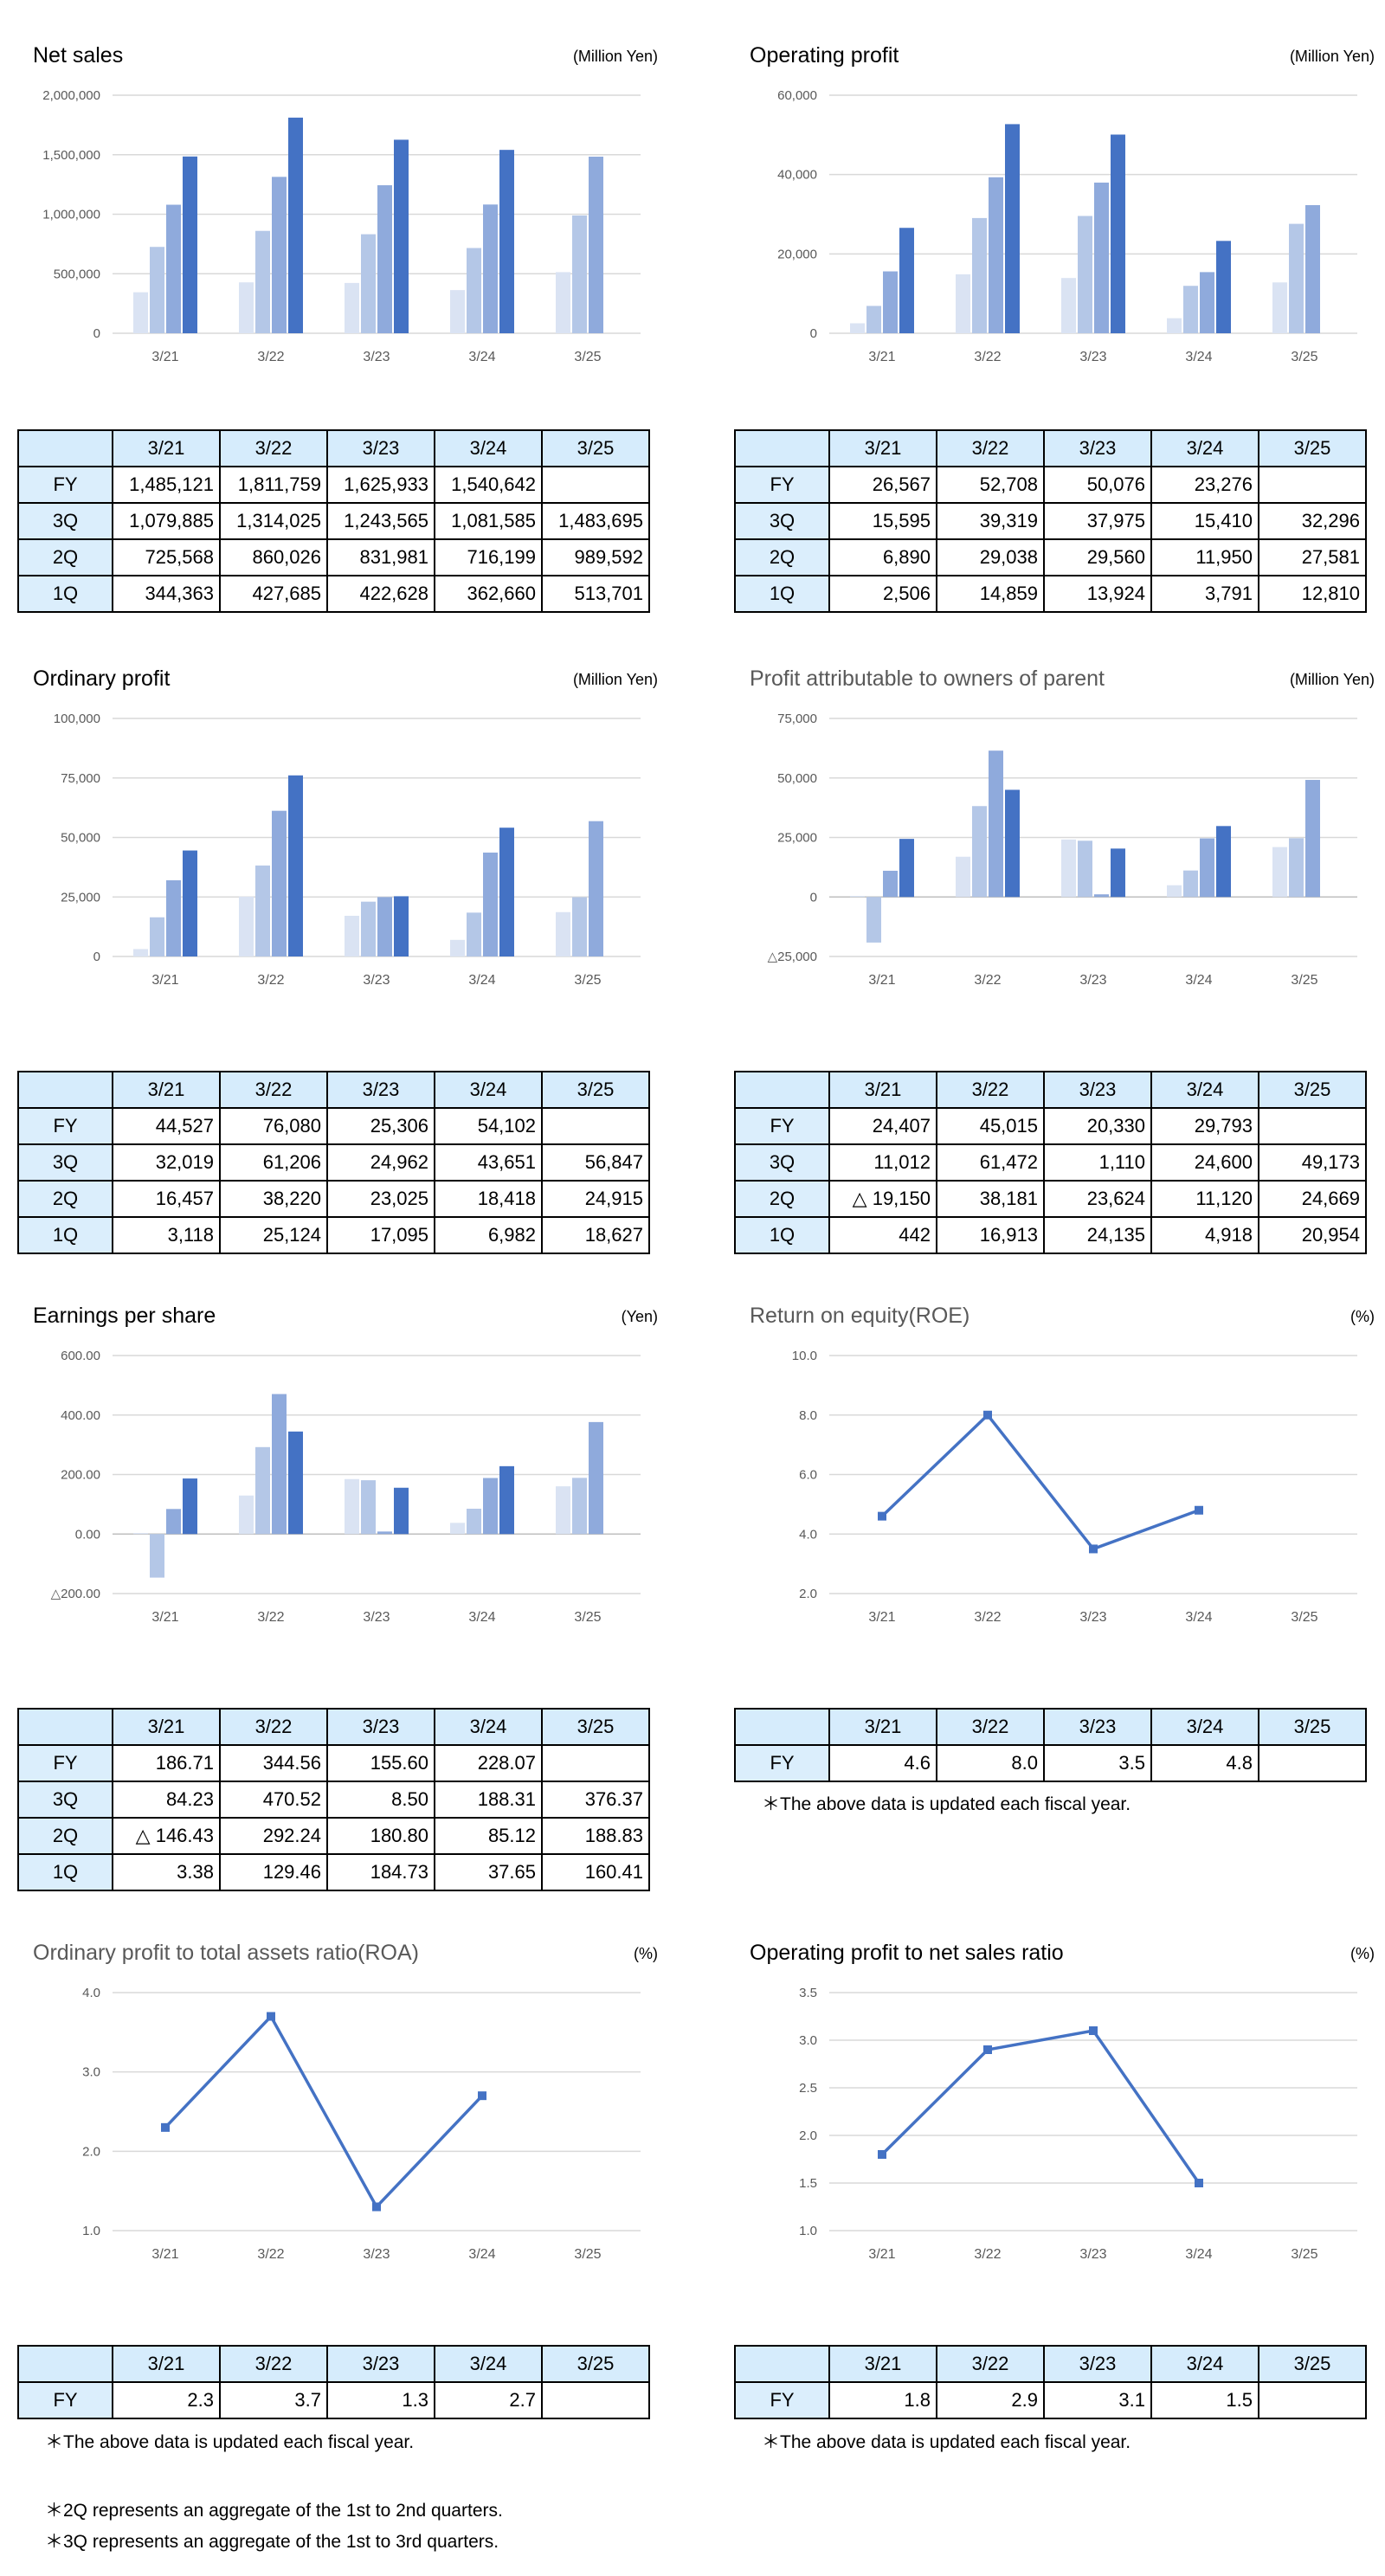  Describe the element at coordinates (882, 1516) in the screenshot. I see `point-3/21` at that location.